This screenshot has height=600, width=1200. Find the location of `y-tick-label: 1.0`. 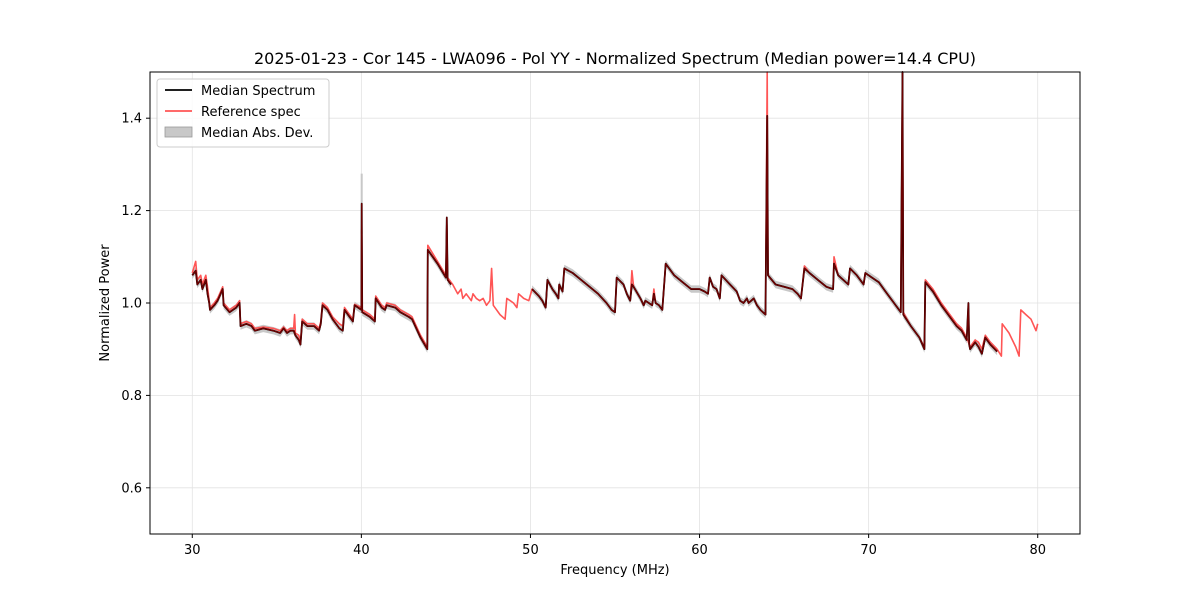

y-tick-label: 1.0 is located at coordinates (131, 304).